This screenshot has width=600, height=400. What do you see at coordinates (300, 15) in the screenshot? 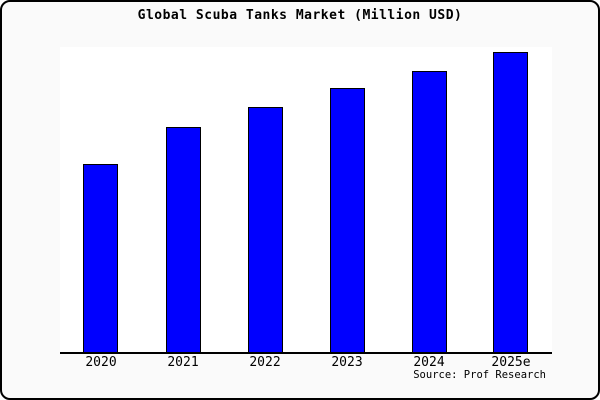
I see `chart-title: Global Scuba Tanks Market (Million USD)` at bounding box center [300, 15].